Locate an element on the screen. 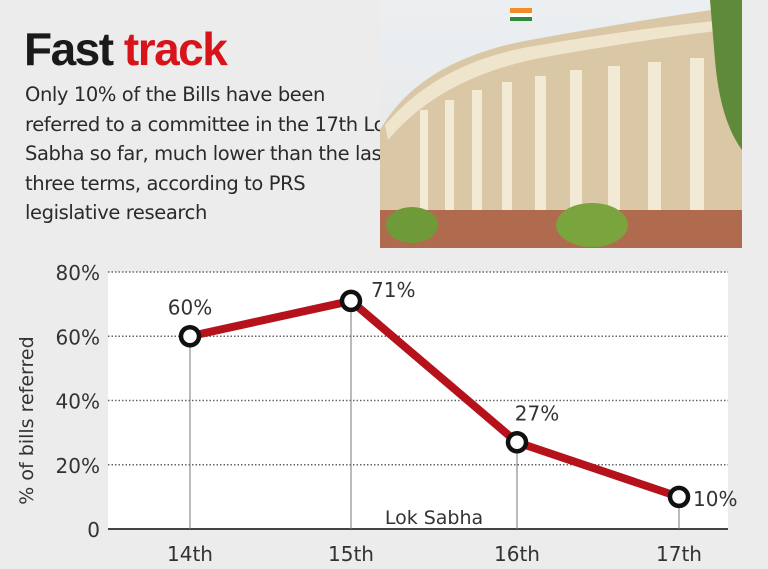 This screenshot has height=569, width=768. data-label: 10% is located at coordinates (715, 499).